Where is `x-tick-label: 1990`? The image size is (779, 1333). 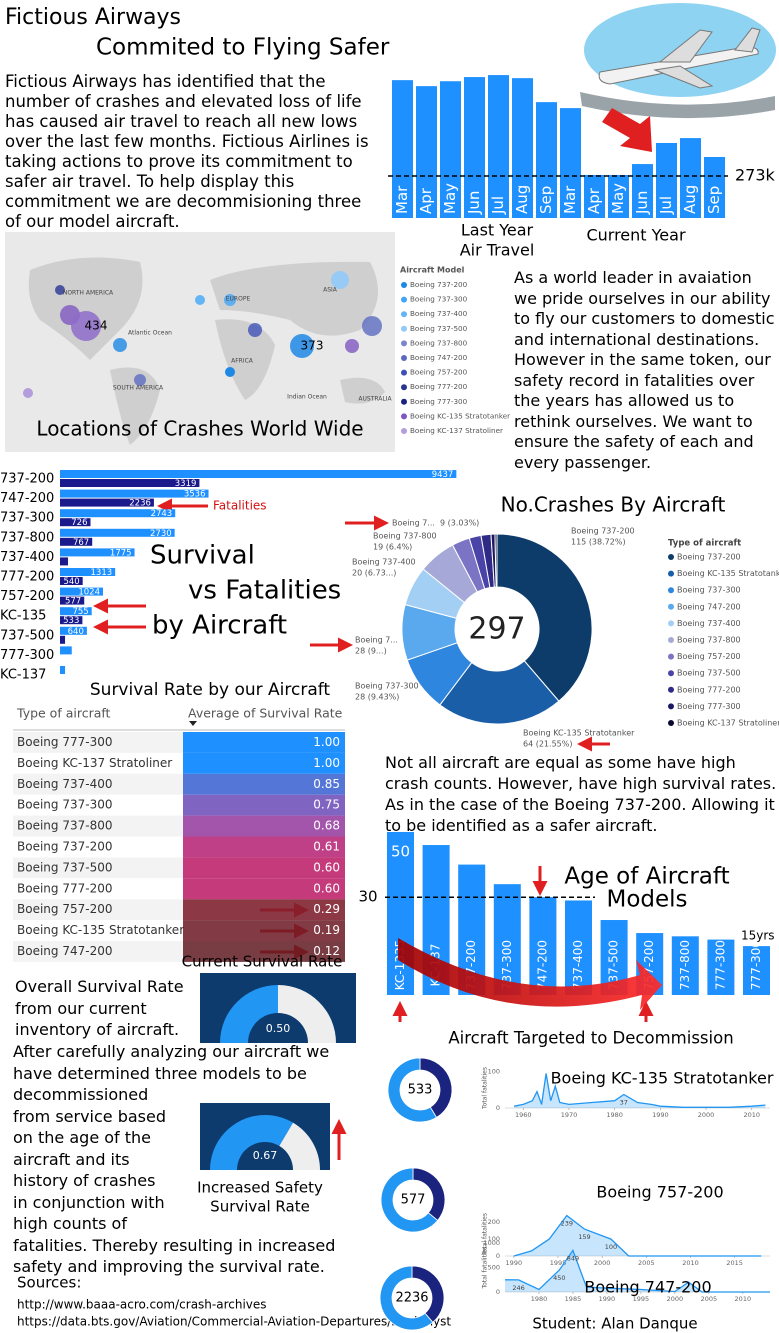
x-tick-label: 1990 is located at coordinates (607, 1299).